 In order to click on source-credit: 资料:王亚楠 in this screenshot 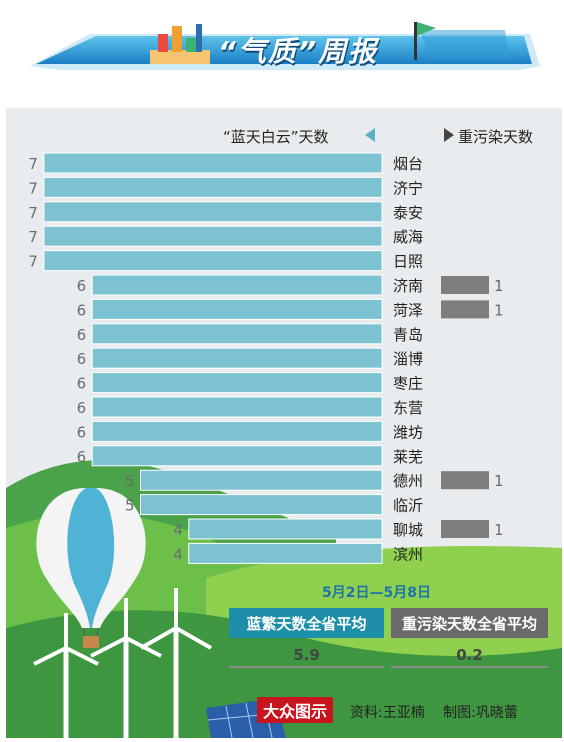, I will do `click(387, 713)`.